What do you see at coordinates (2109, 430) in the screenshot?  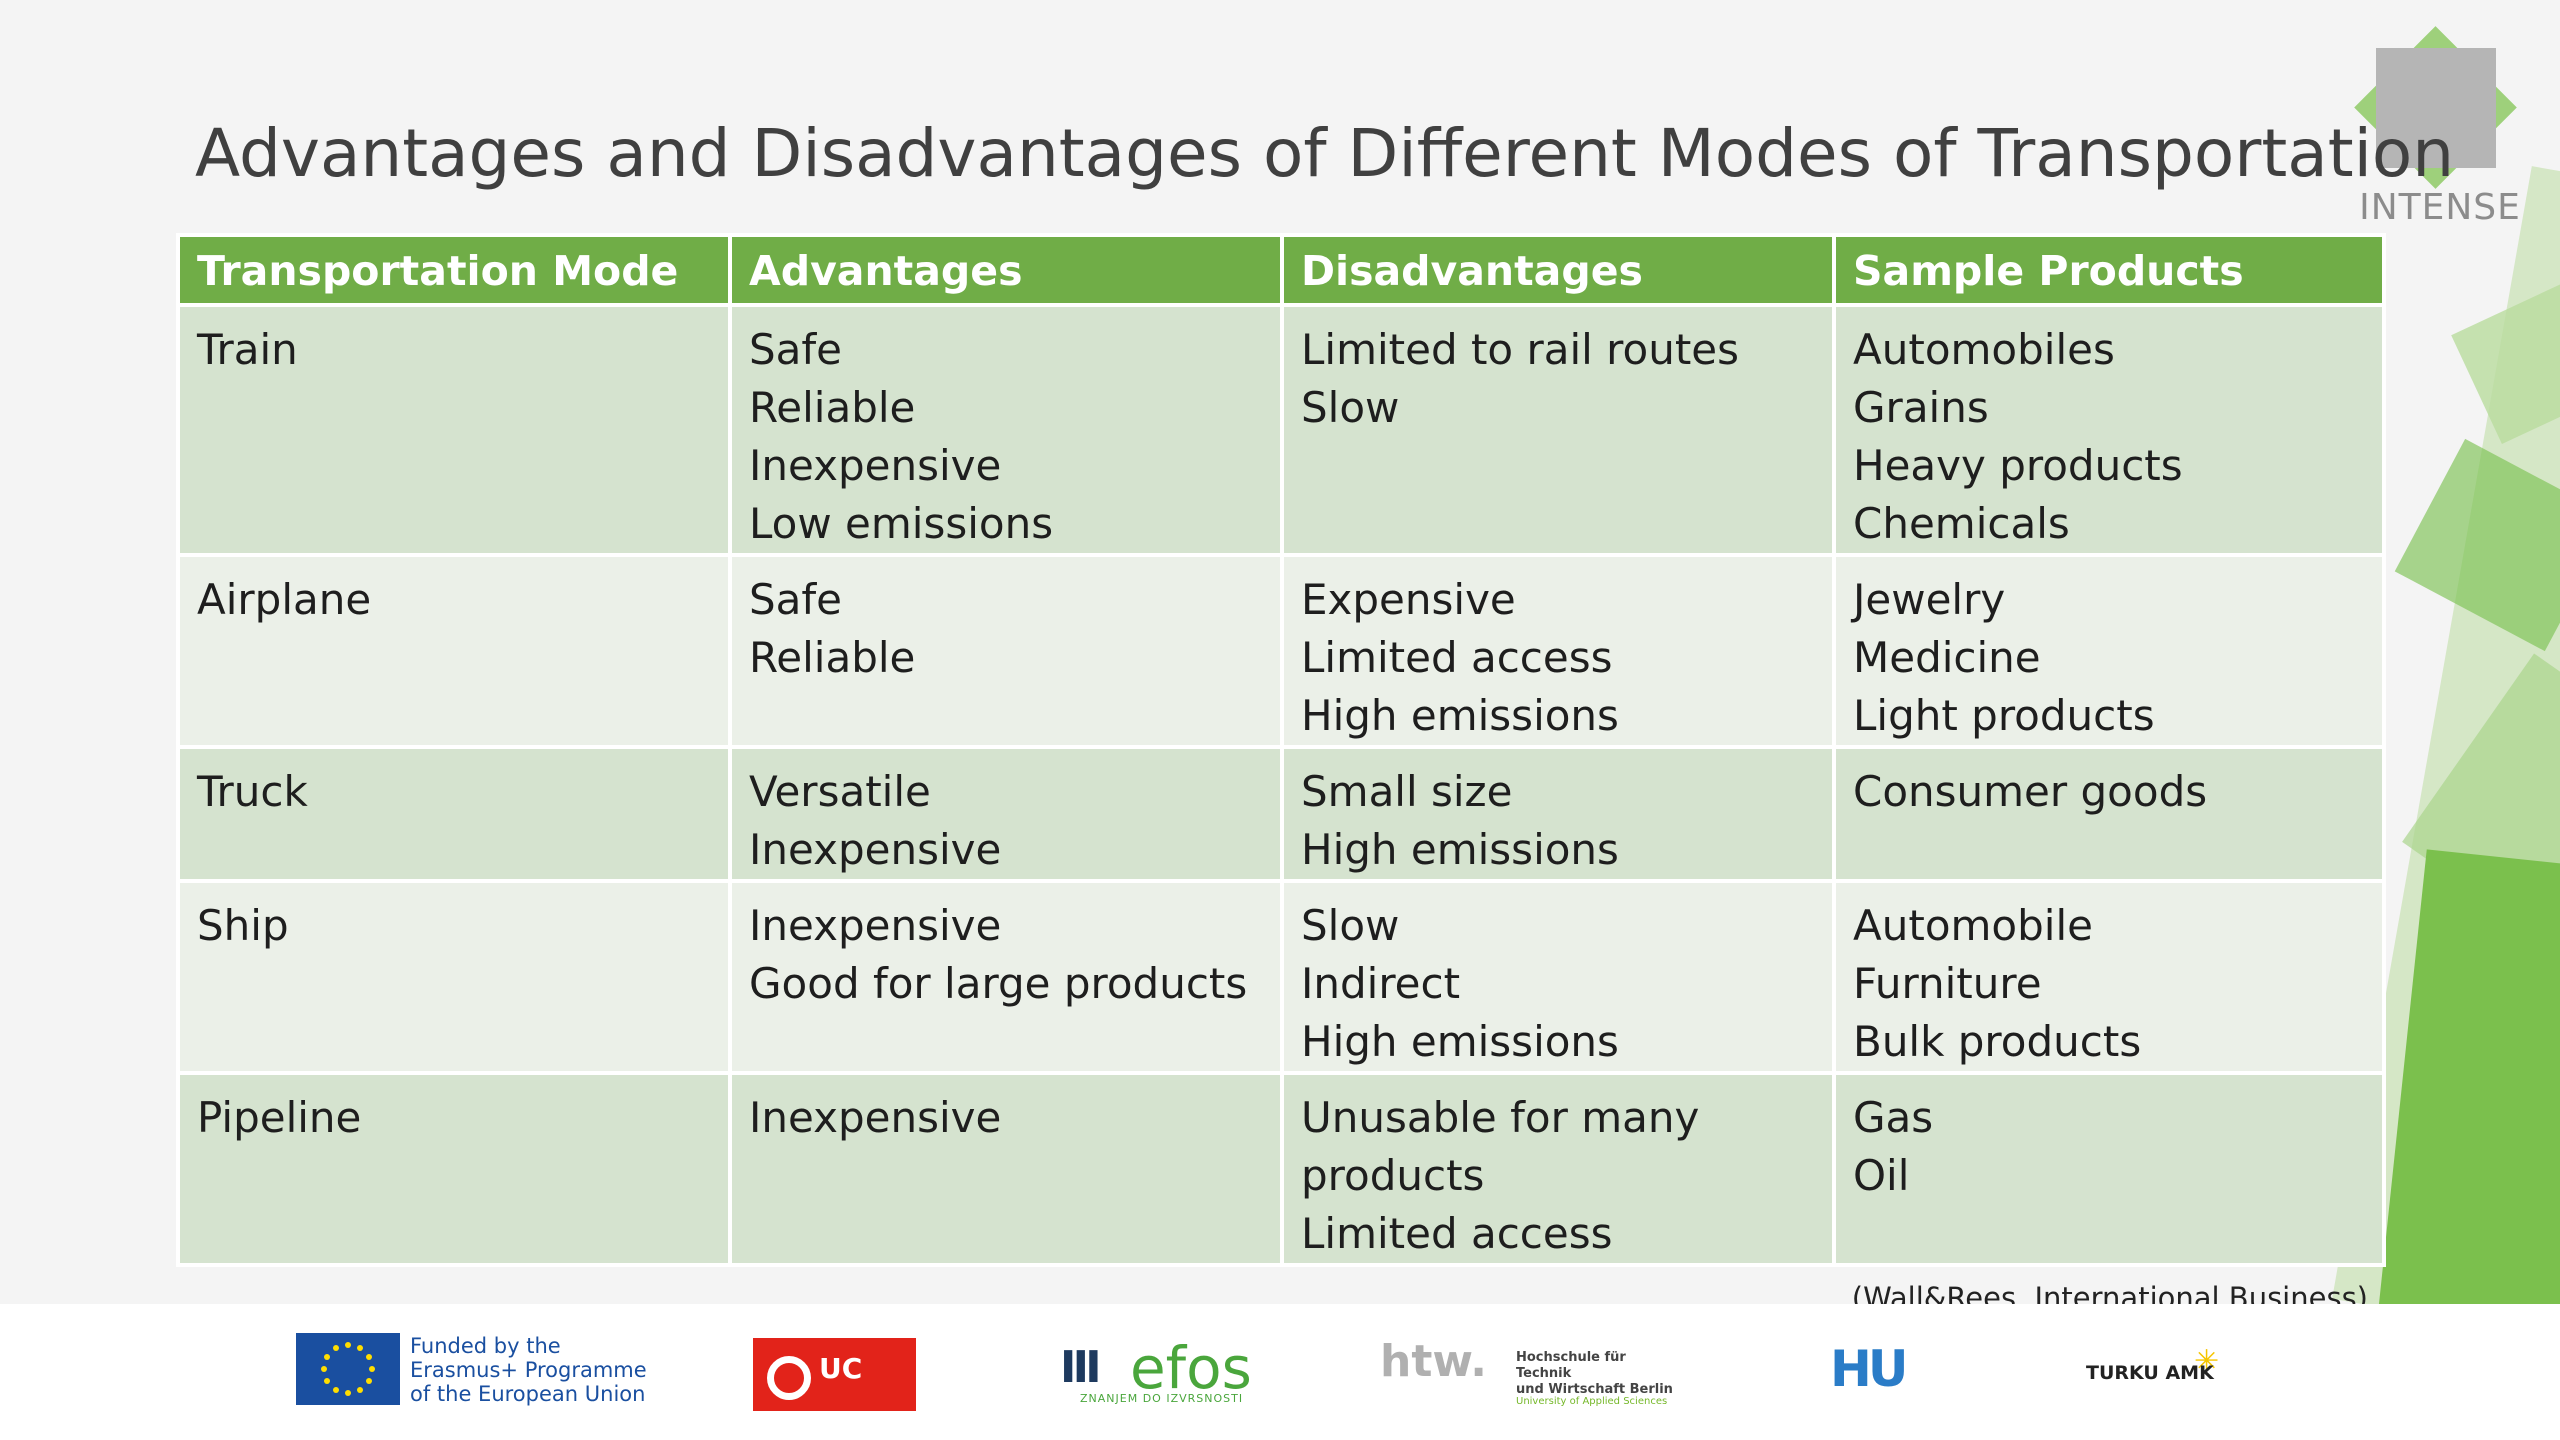 I see `cell-products: Automobiles Grains Heavy products Chemicals` at bounding box center [2109, 430].